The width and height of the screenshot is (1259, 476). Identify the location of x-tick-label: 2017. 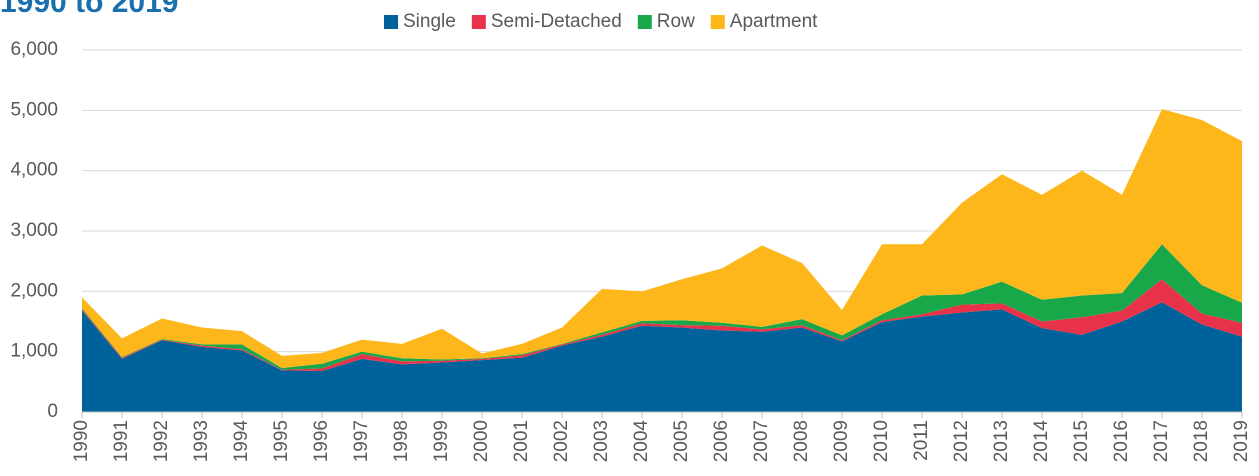
(1161, 441).